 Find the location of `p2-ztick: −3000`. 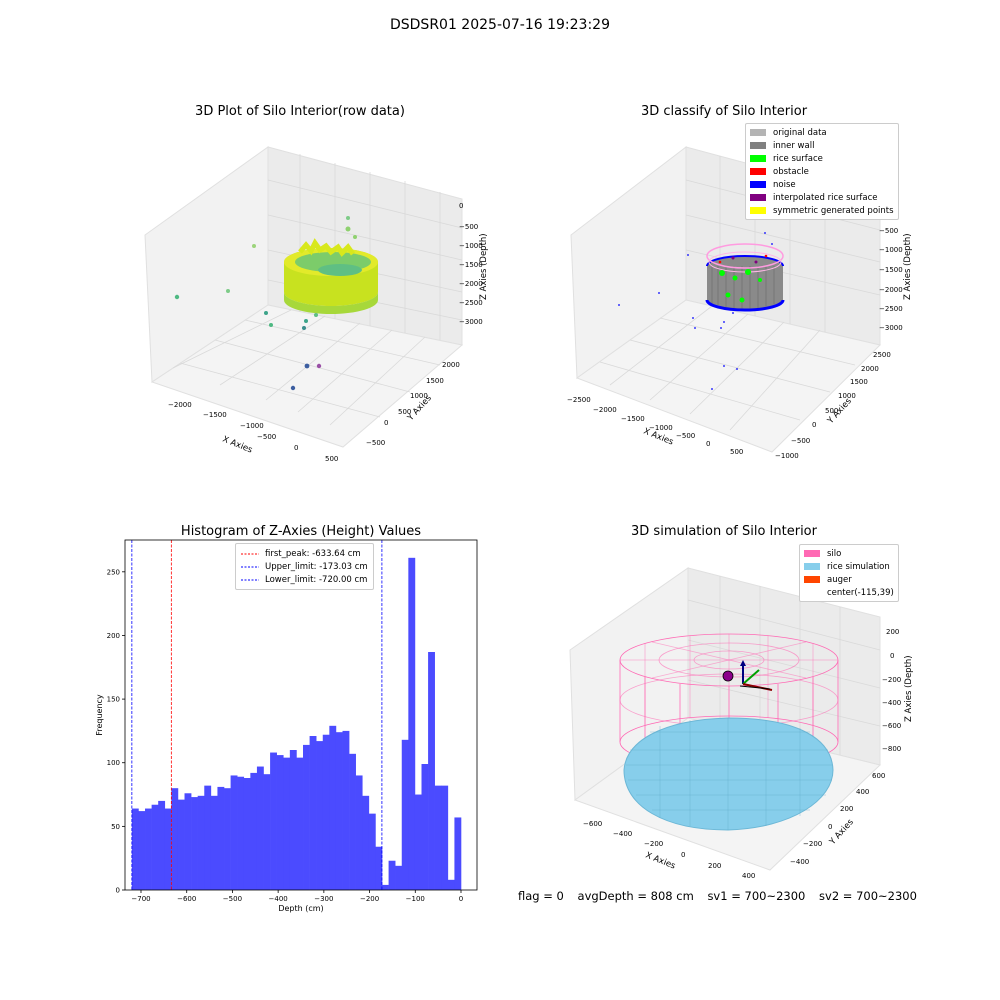

p2-ztick: −3000 is located at coordinates (891, 328).